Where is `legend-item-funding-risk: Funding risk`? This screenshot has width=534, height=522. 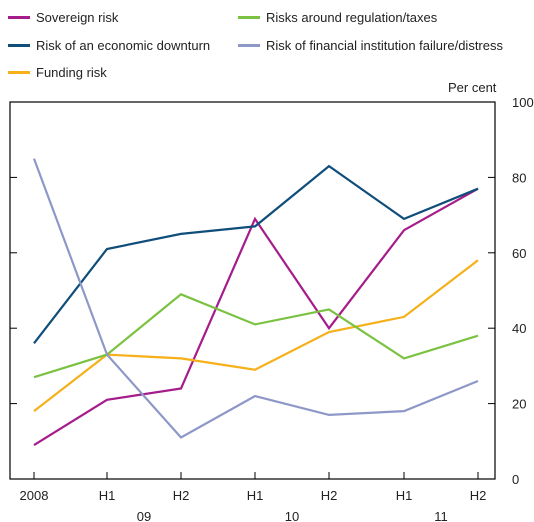
legend-item-funding-risk: Funding risk is located at coordinates (57, 73).